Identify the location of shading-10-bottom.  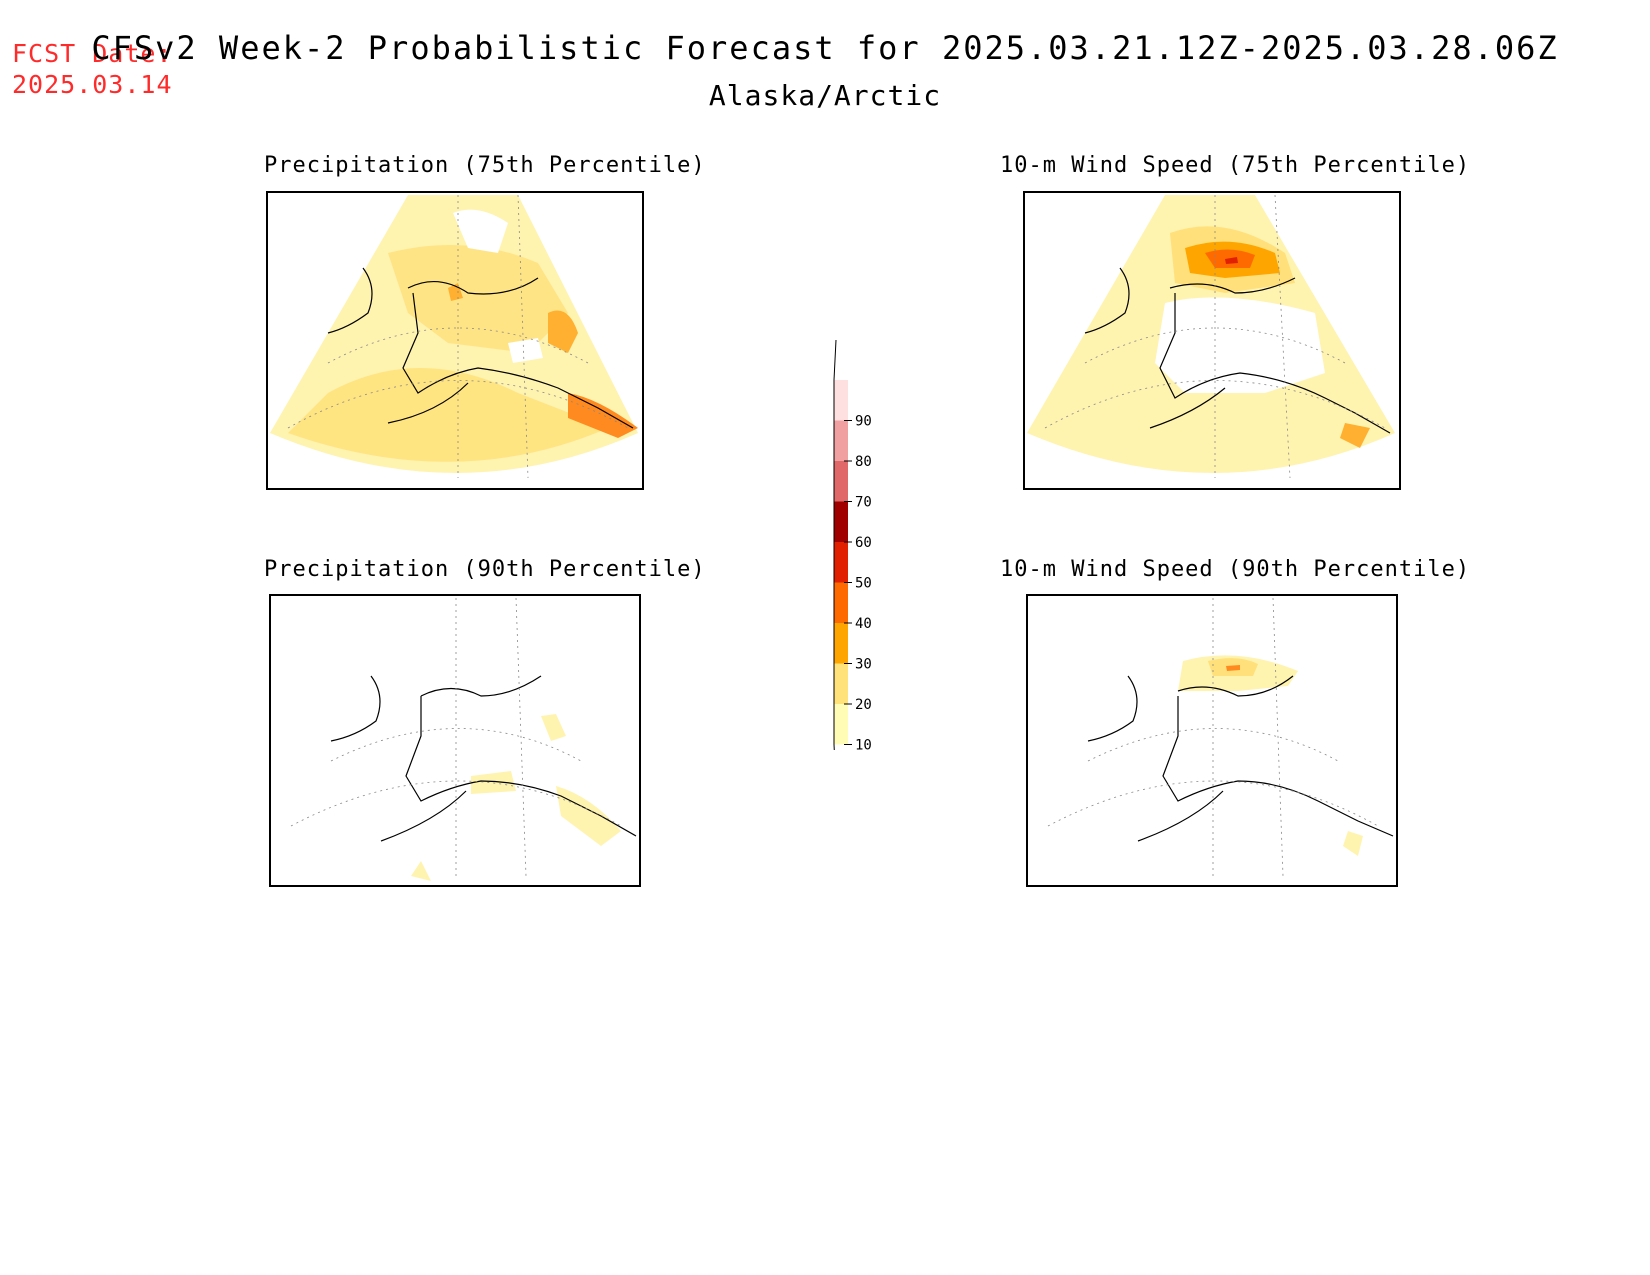
(421, 871).